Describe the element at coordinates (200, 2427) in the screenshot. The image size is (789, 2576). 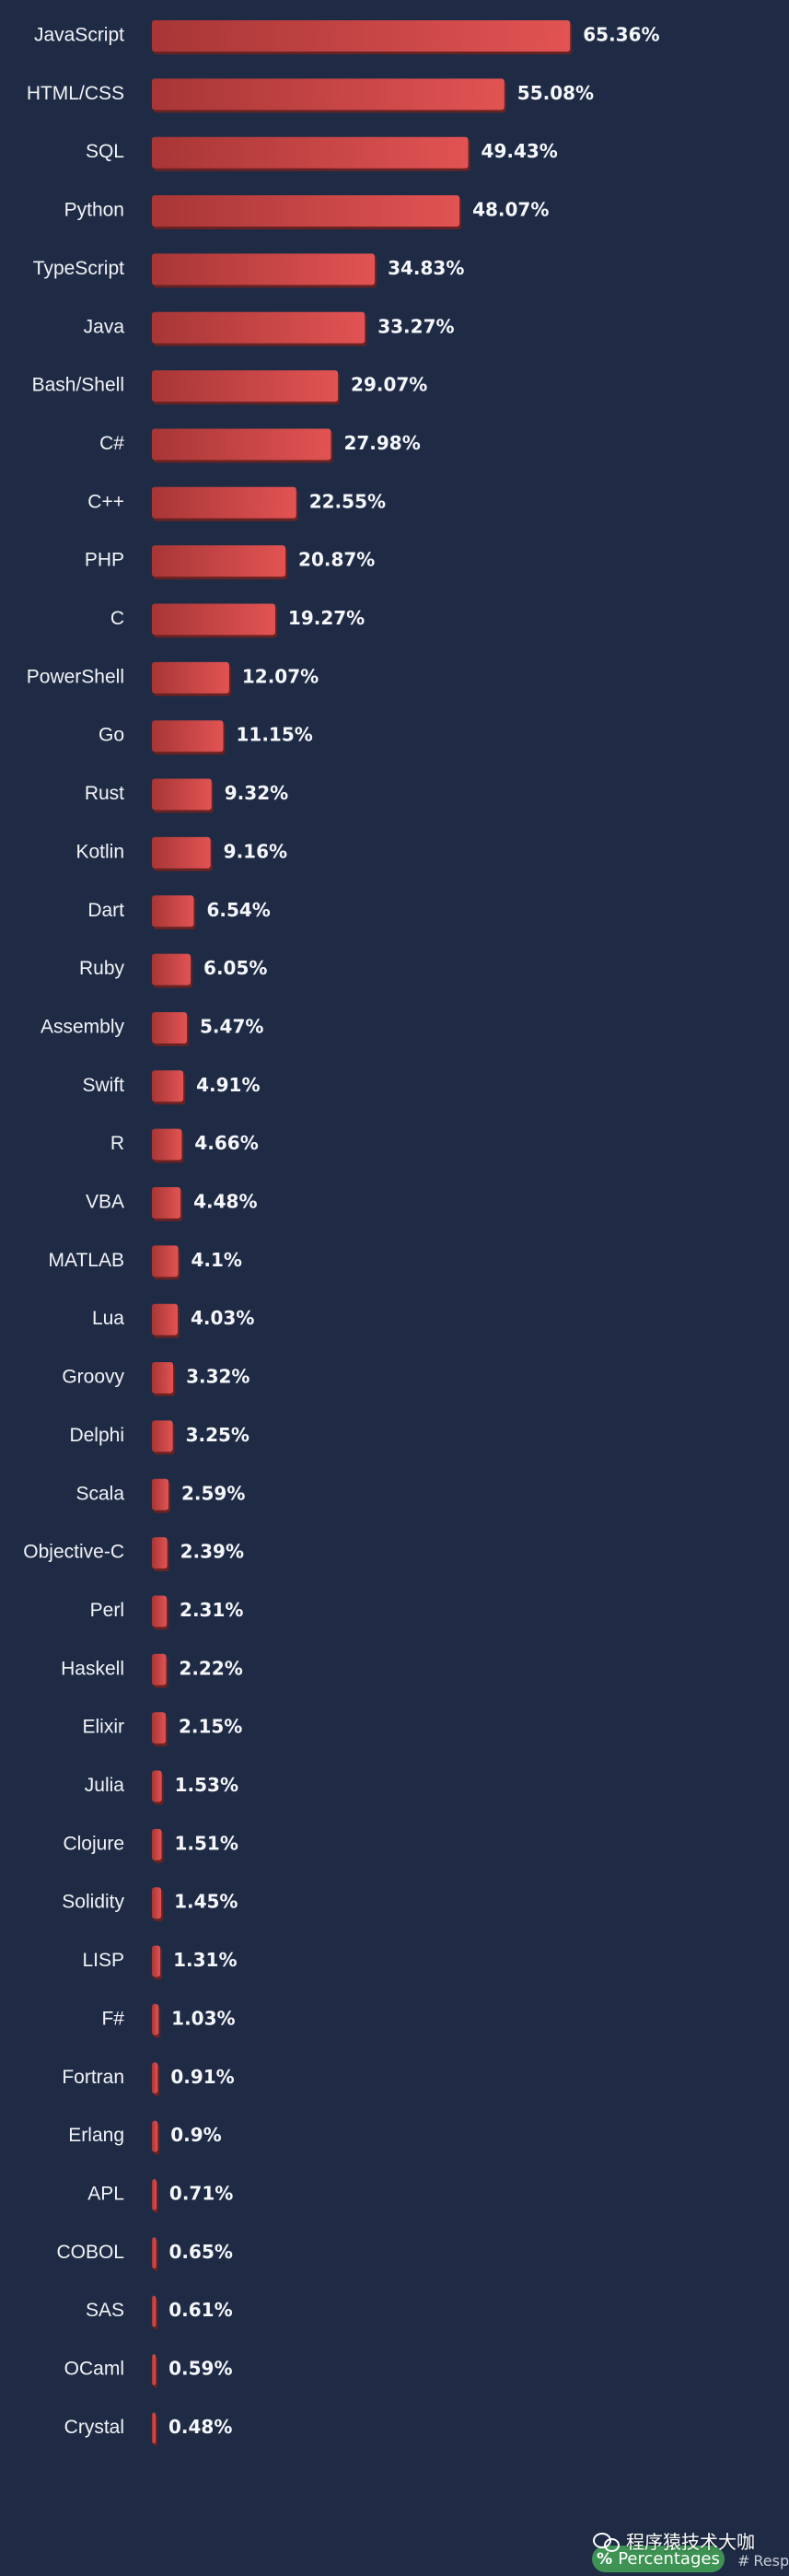
I see `value-label: 0.48%` at that location.